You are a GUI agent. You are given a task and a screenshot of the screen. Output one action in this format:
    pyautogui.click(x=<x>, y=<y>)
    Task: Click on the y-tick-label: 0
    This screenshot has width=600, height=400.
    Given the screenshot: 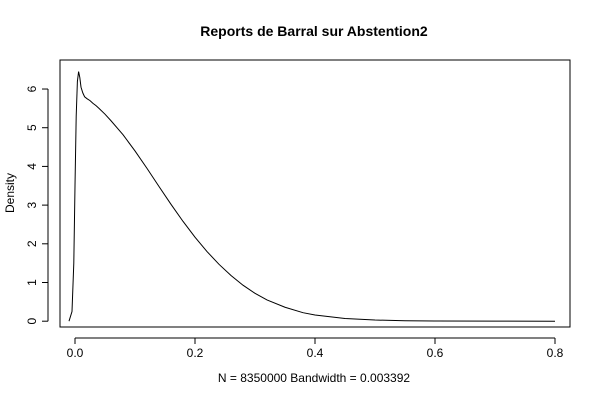 What is the action you would take?
    pyautogui.click(x=32, y=321)
    